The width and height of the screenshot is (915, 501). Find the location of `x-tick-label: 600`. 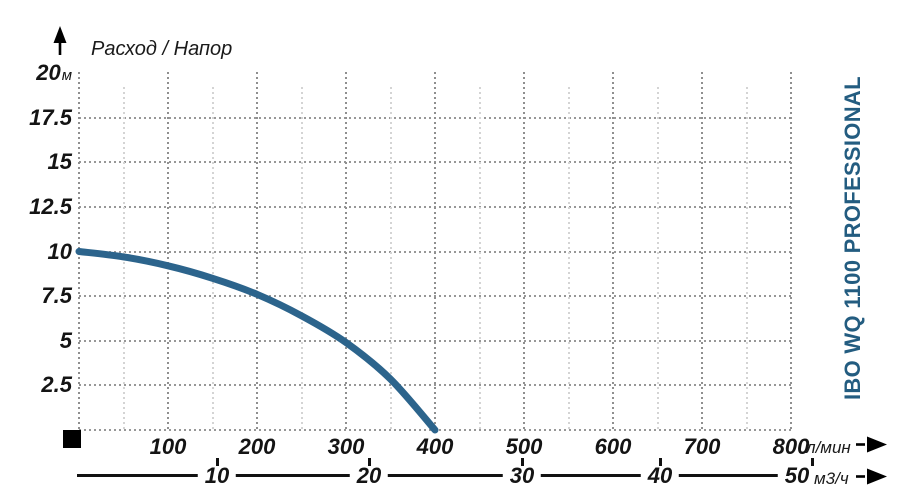

x-tick-label: 600 is located at coordinates (613, 446).